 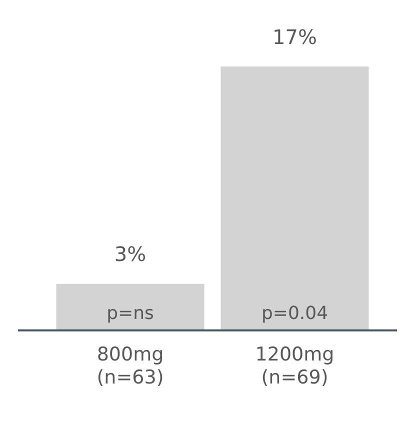 What do you see at coordinates (130, 313) in the screenshot?
I see `annotation: p=ns` at bounding box center [130, 313].